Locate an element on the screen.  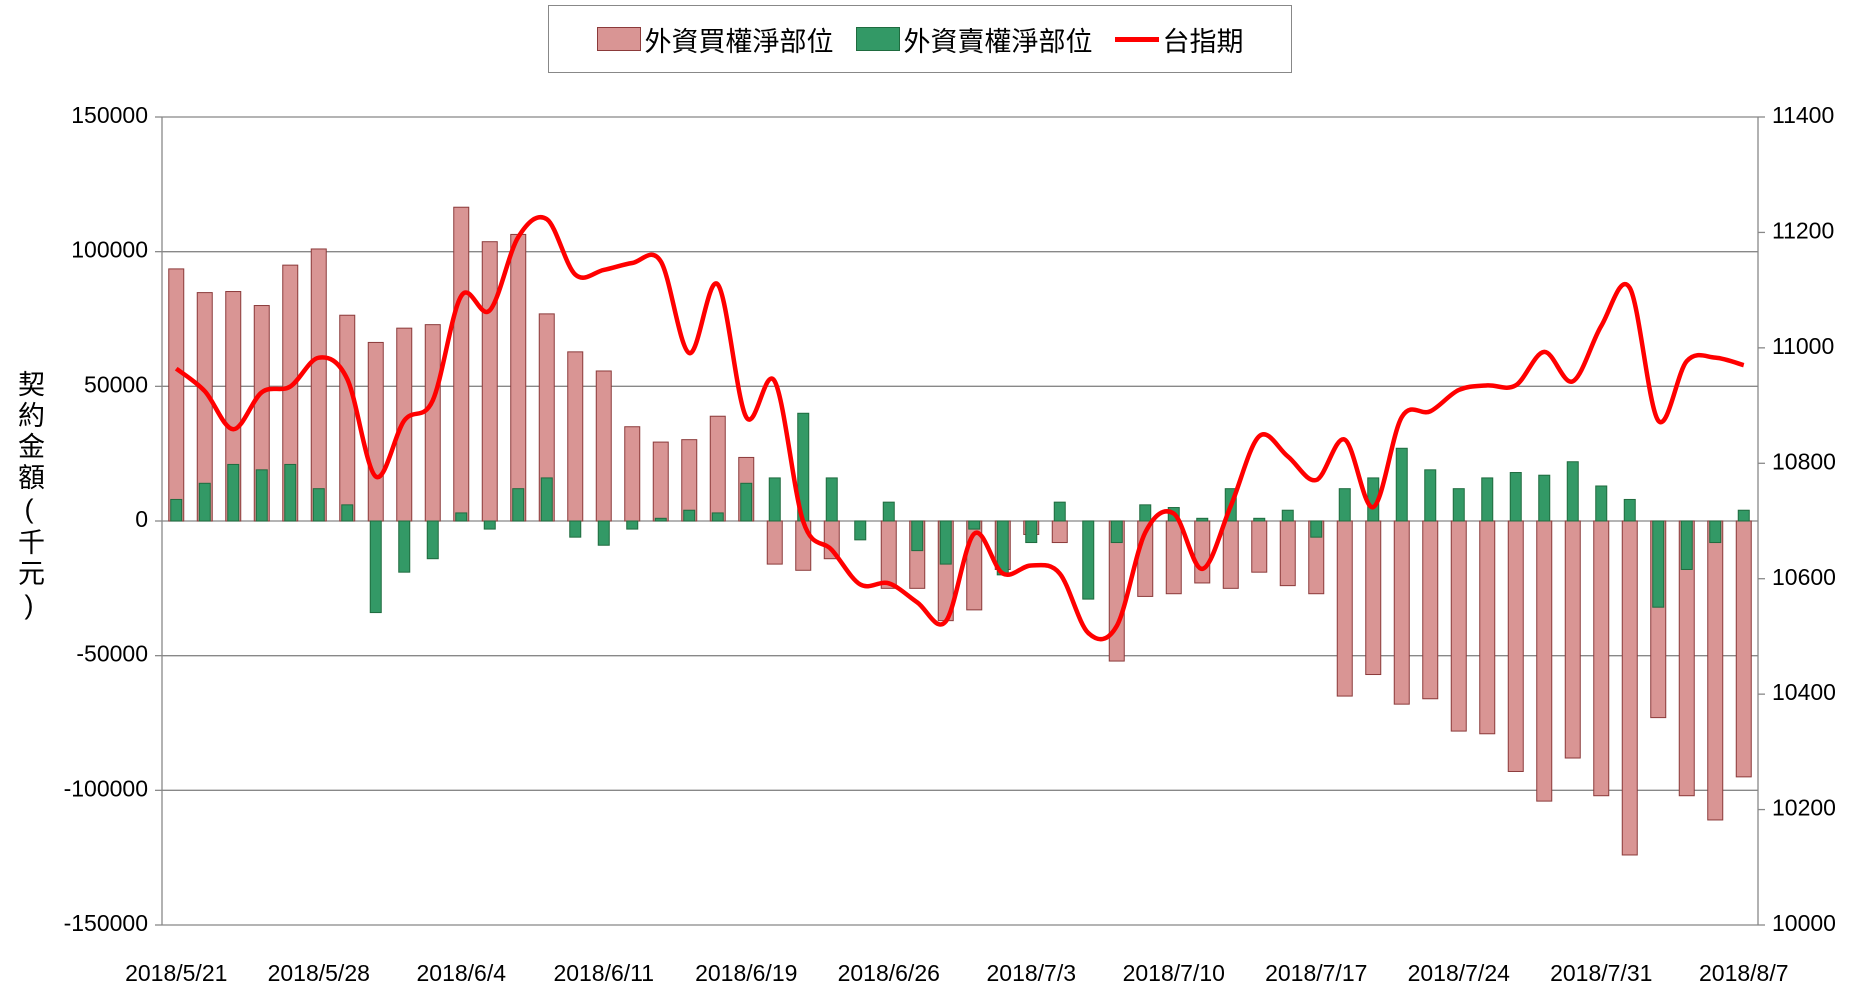
y2-tick-label: 10000 is located at coordinates (1804, 923).